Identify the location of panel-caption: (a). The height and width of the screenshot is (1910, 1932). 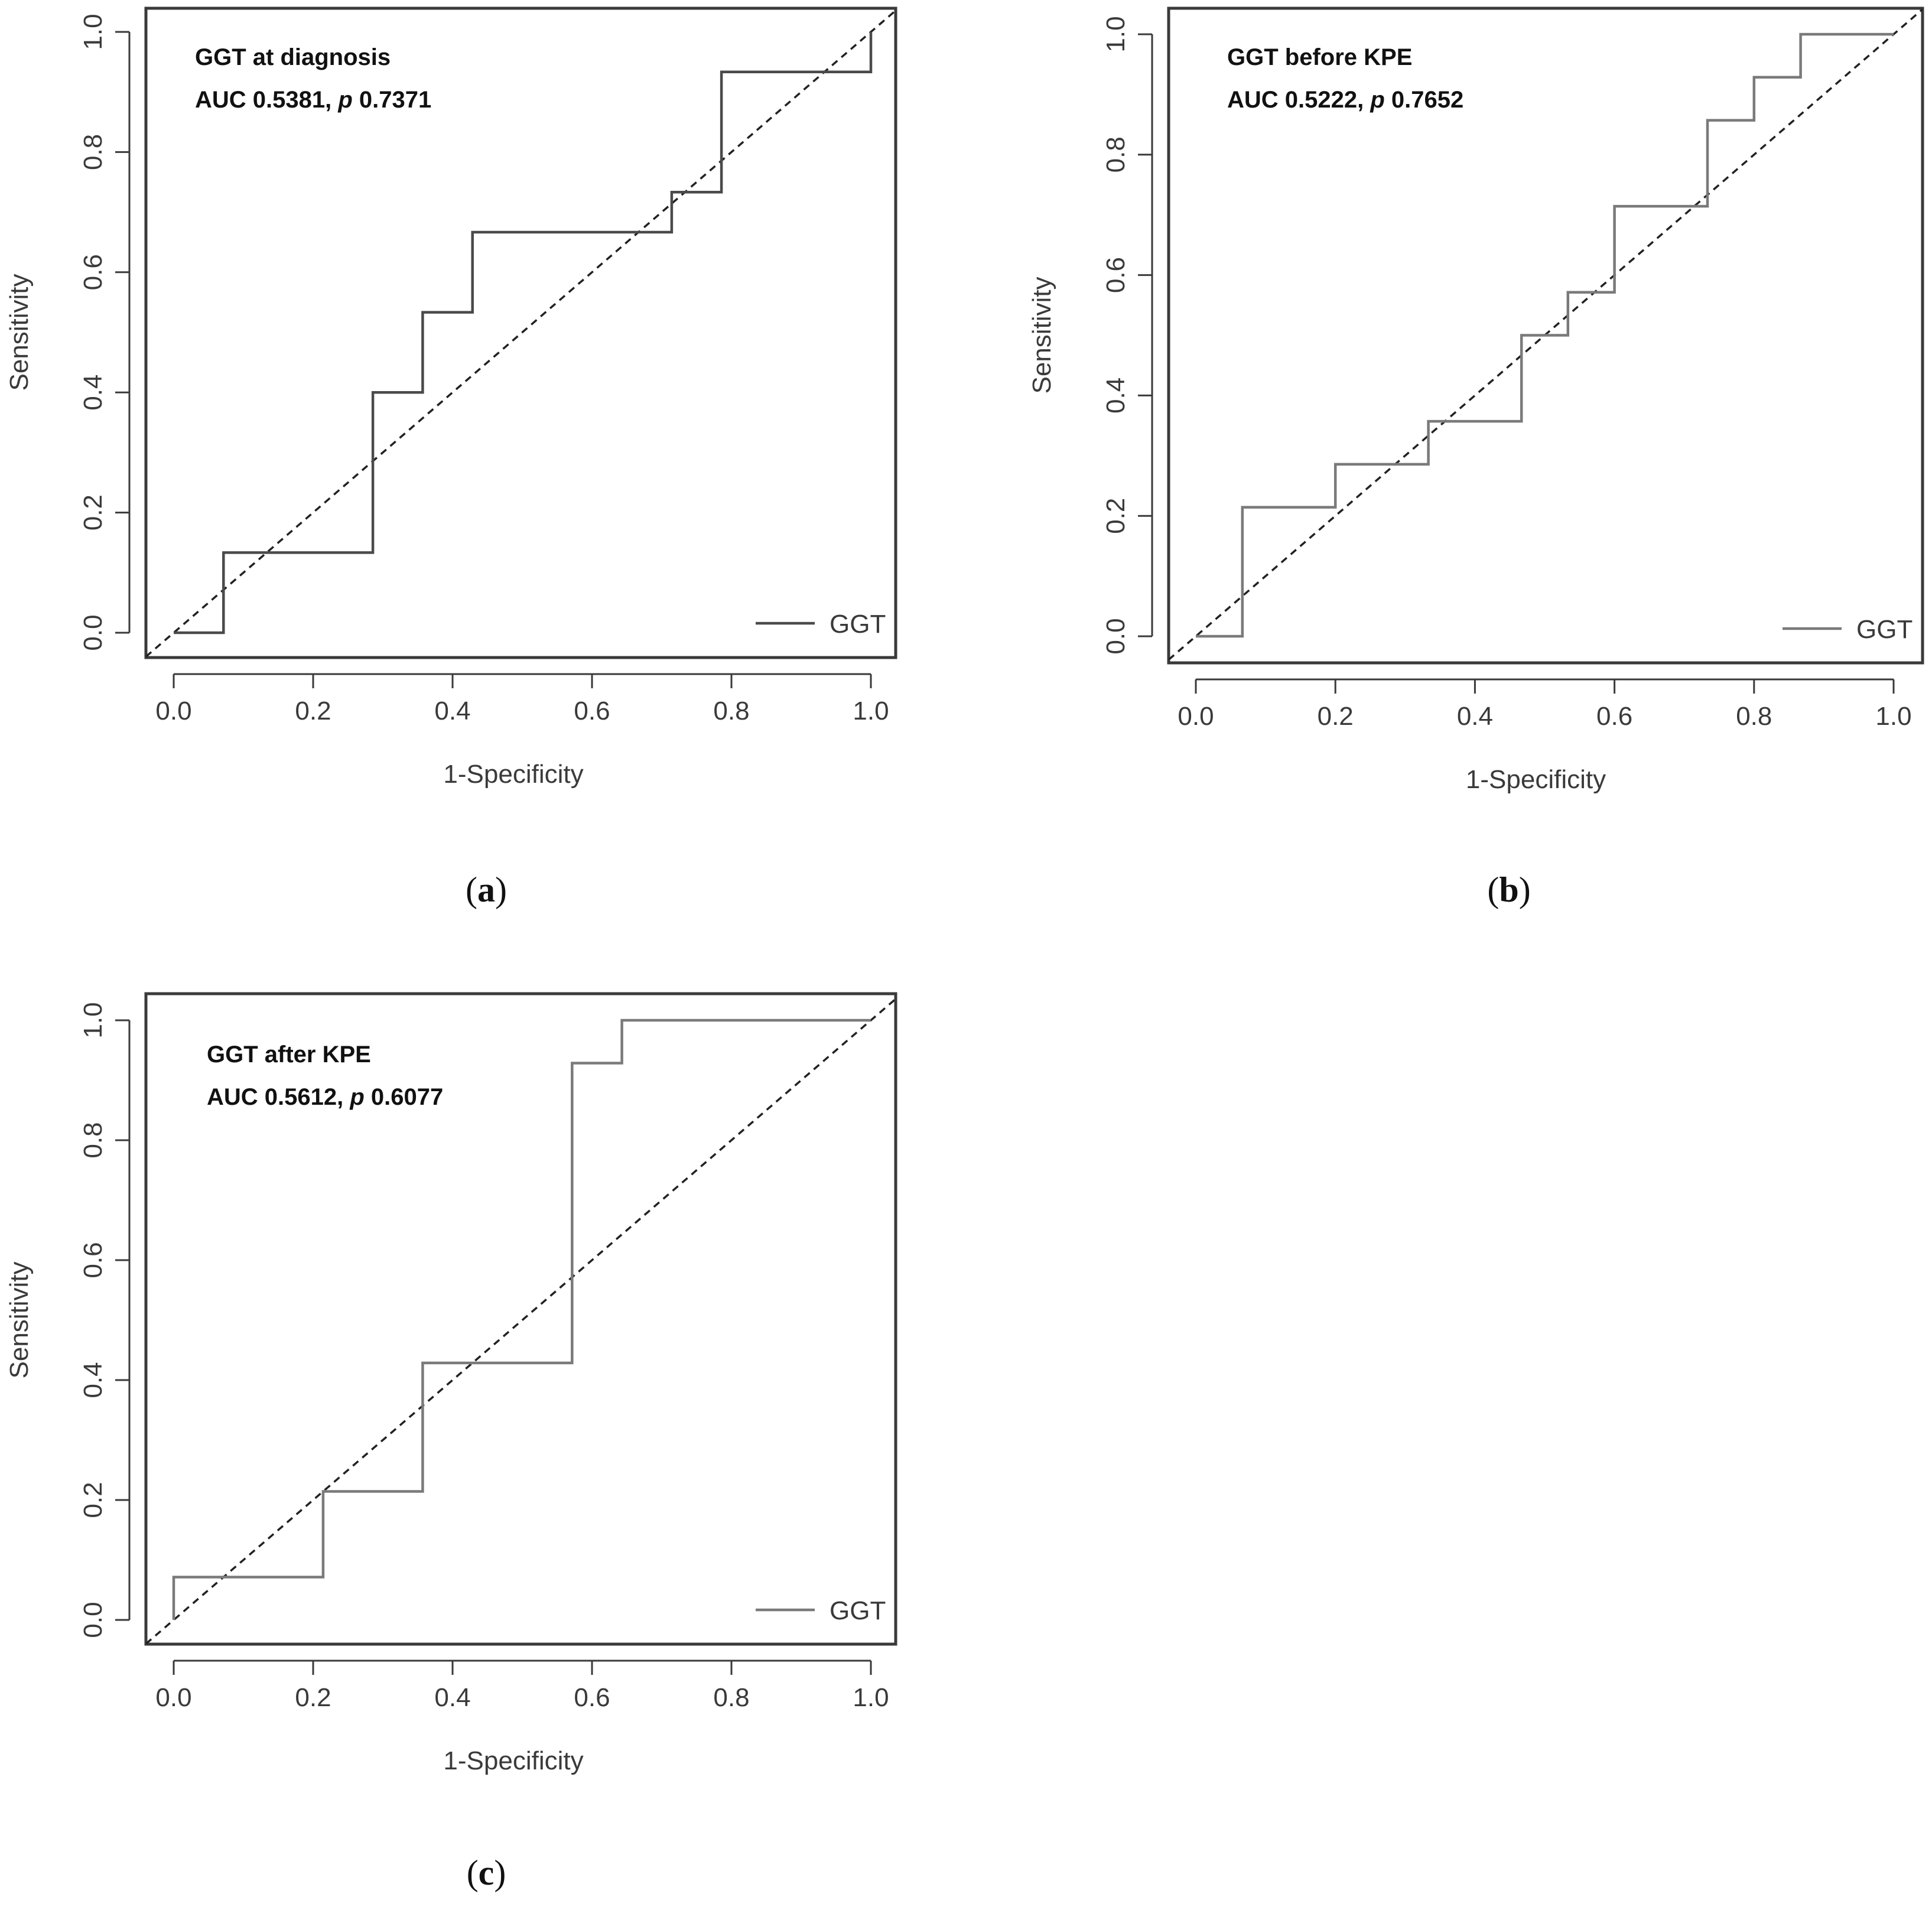
(486, 889).